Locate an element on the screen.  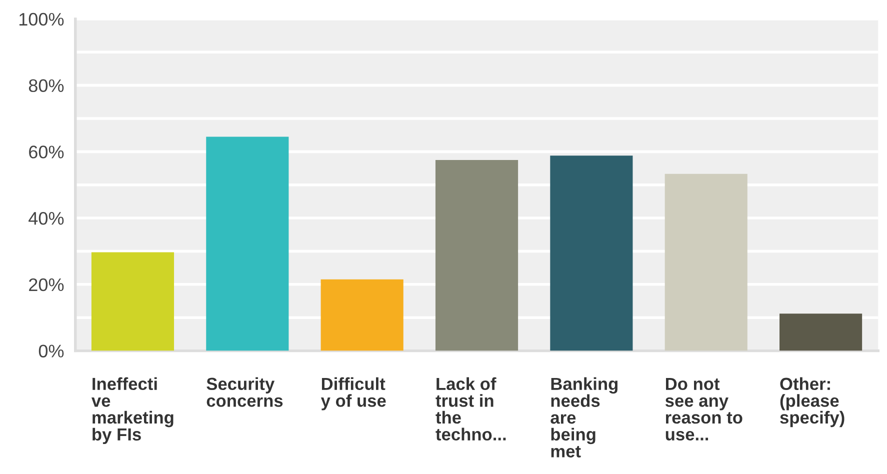
y-tick-label: 80% is located at coordinates (46, 85).